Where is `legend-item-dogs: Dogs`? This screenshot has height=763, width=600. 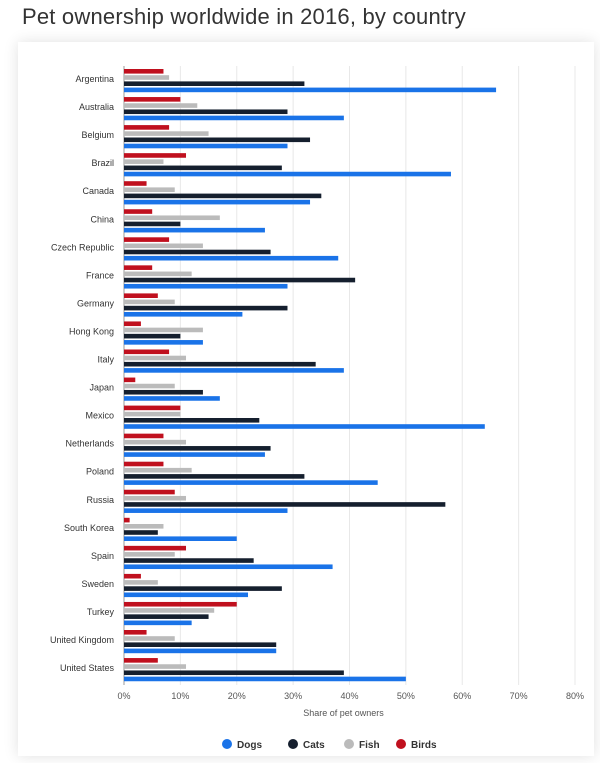
legend-item-dogs: Dogs is located at coordinates (242, 745).